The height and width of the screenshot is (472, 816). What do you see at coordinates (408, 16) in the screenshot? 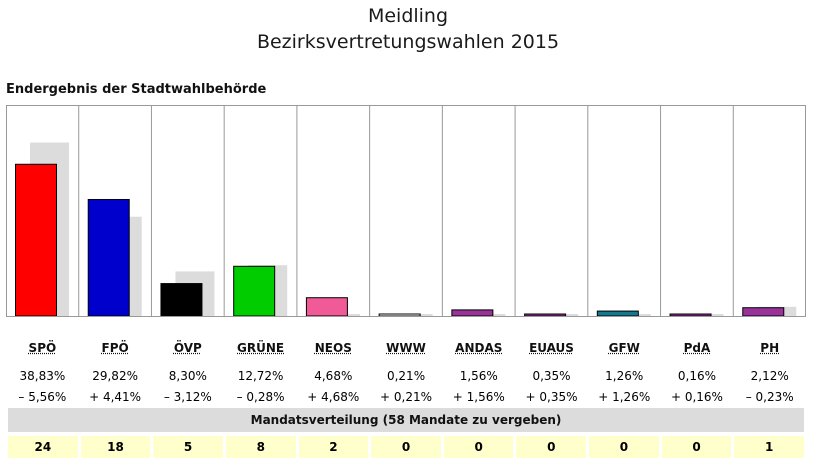
I see `chart-title: Meidling` at bounding box center [408, 16].